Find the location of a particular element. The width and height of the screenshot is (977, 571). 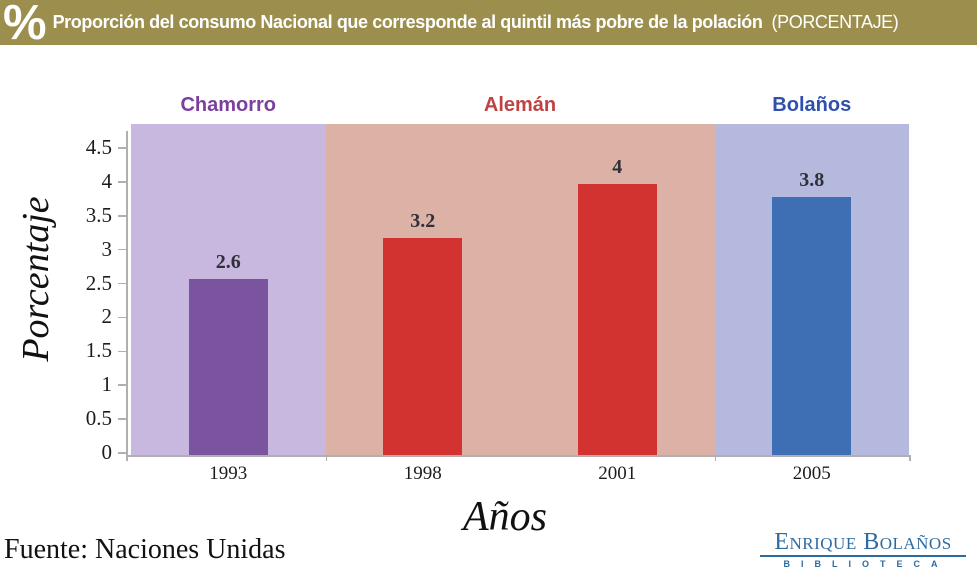

y-axis-title: Porcentaje is located at coordinates (36, 279).